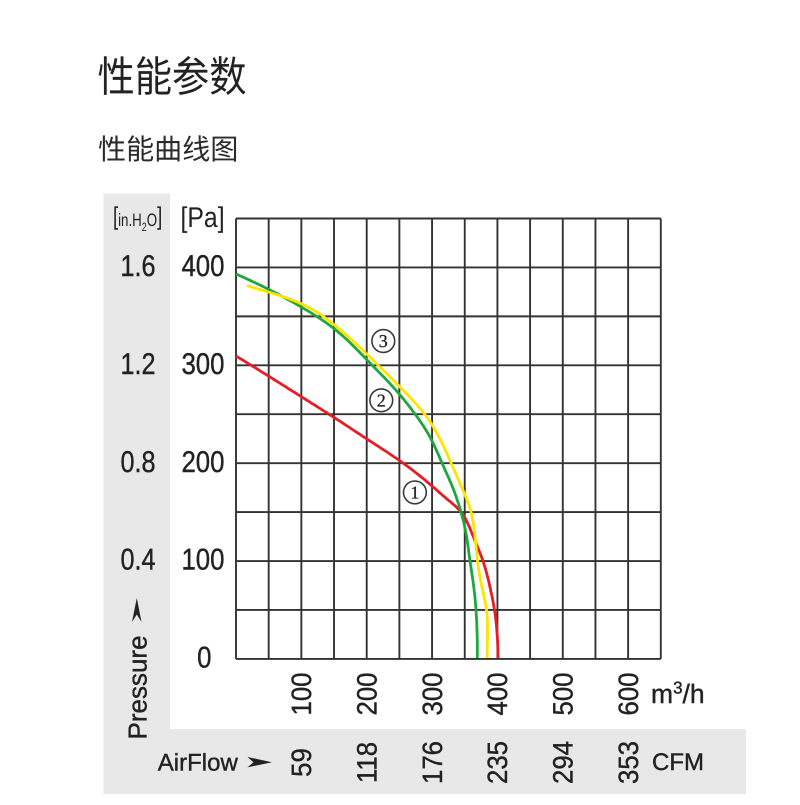 This screenshot has width=800, height=805. What do you see at coordinates (137, 462) in the screenshot?
I see `svg-text: 0.8` at bounding box center [137, 462].